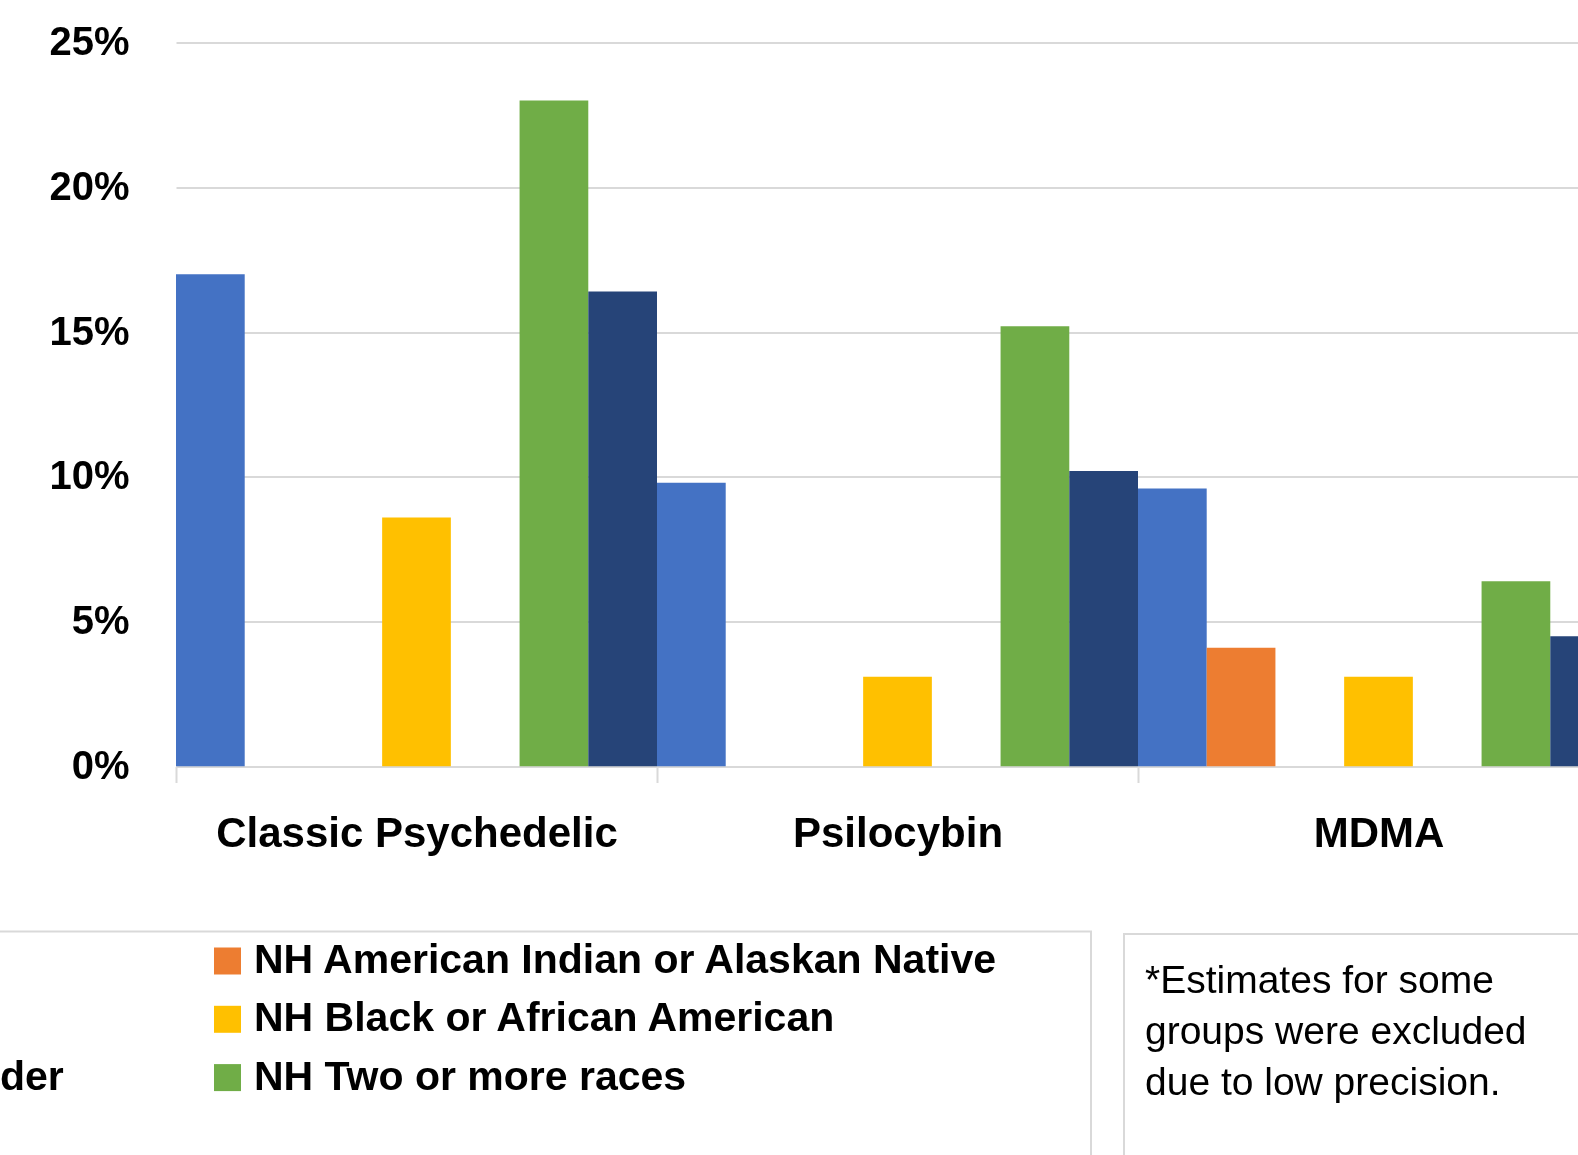  I want to click on y-tick-label: 10%, so click(89, 475).